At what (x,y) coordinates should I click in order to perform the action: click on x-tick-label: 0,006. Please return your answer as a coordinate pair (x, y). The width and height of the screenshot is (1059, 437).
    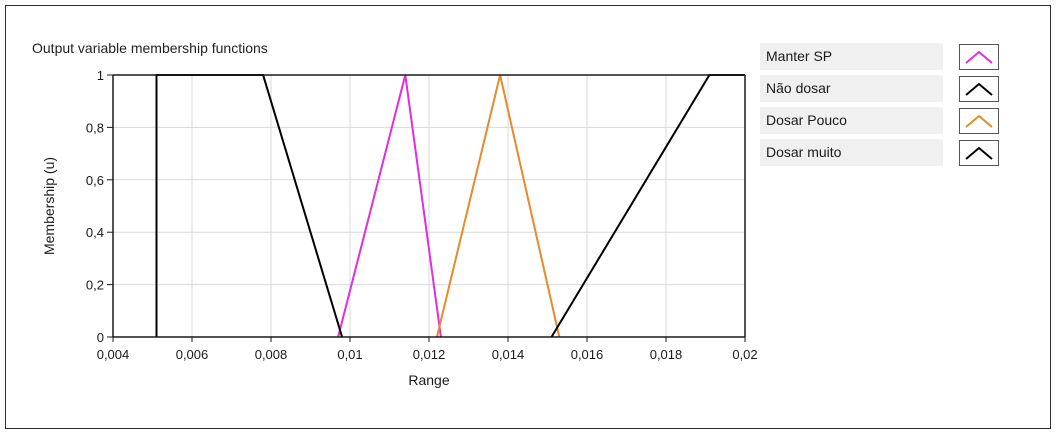
    Looking at the image, I should click on (192, 354).